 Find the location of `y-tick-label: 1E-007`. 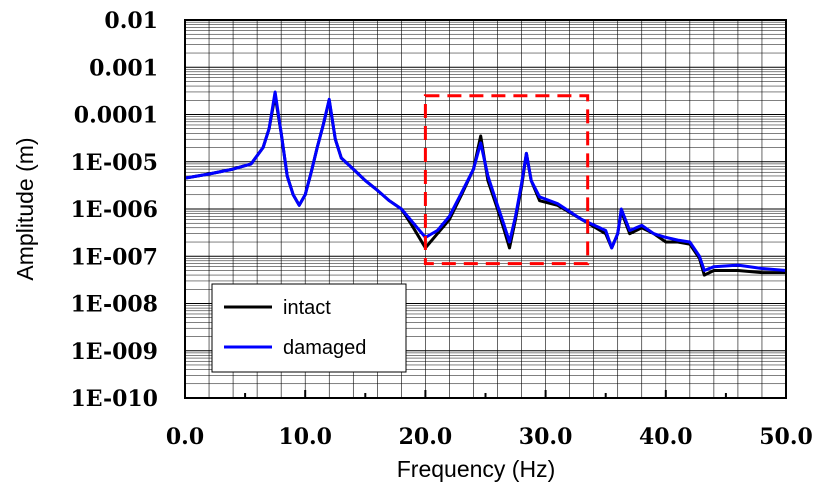

y-tick-label: 1E-007 is located at coordinates (114, 257).